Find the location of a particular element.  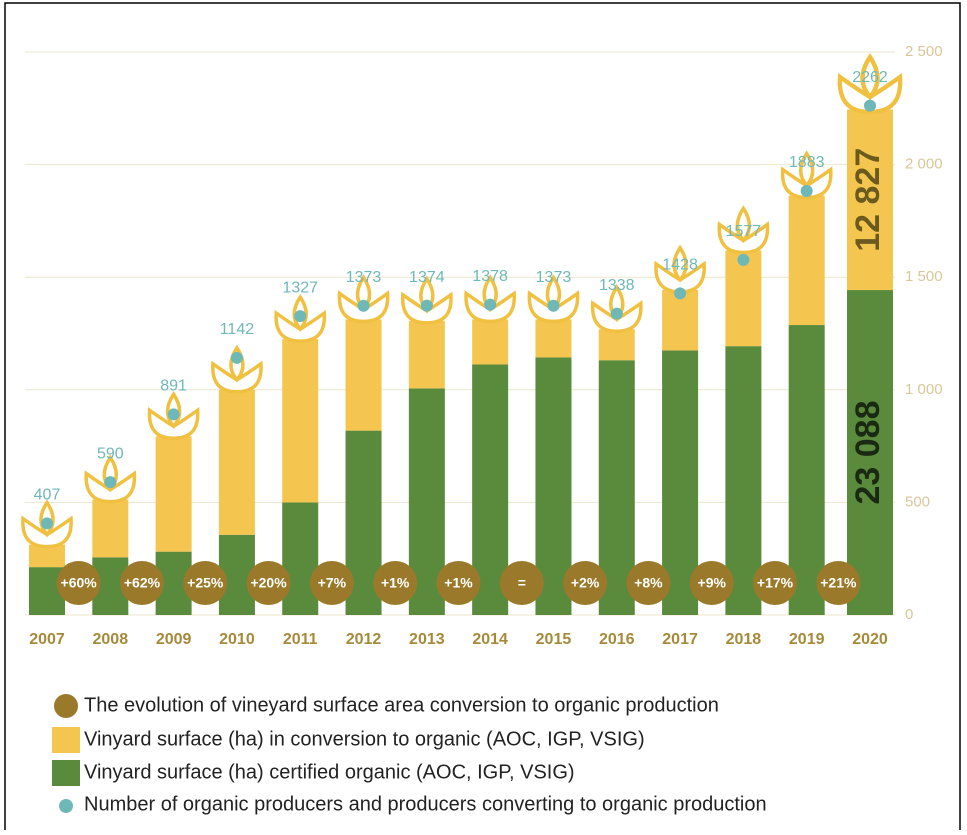

producer-label: 891 is located at coordinates (173, 386).